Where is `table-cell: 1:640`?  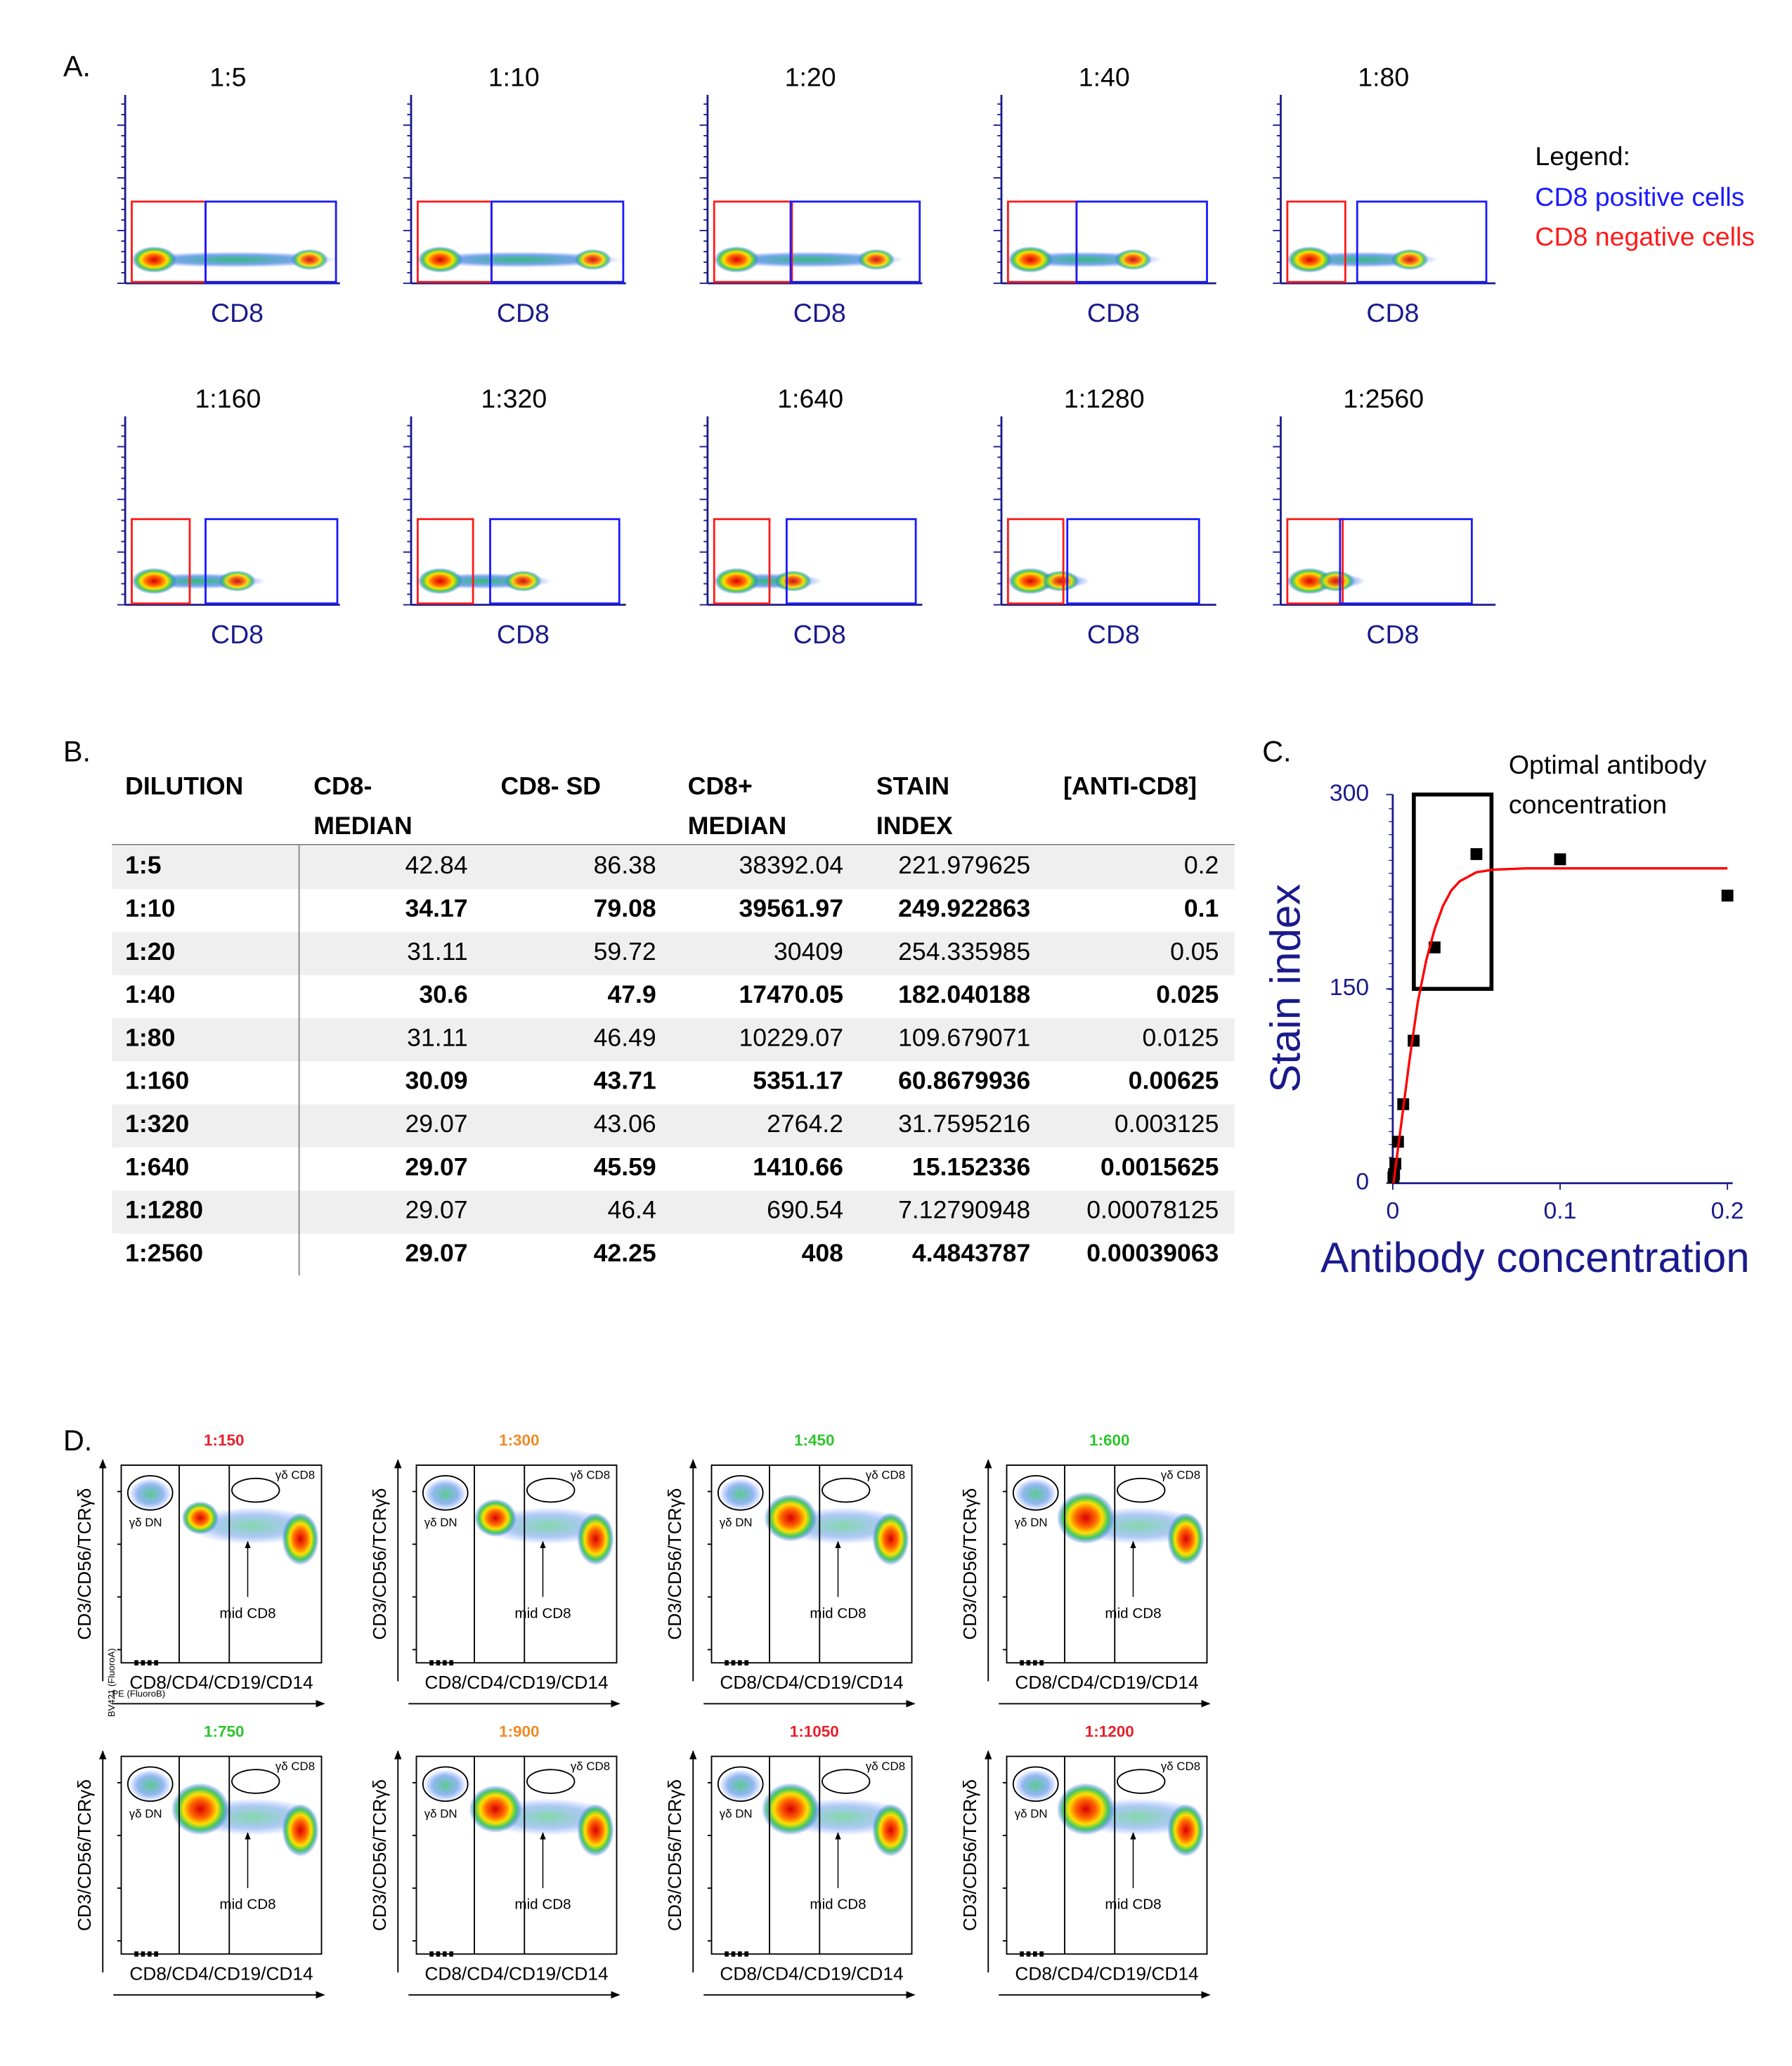 table-cell: 1:640 is located at coordinates (157, 1166).